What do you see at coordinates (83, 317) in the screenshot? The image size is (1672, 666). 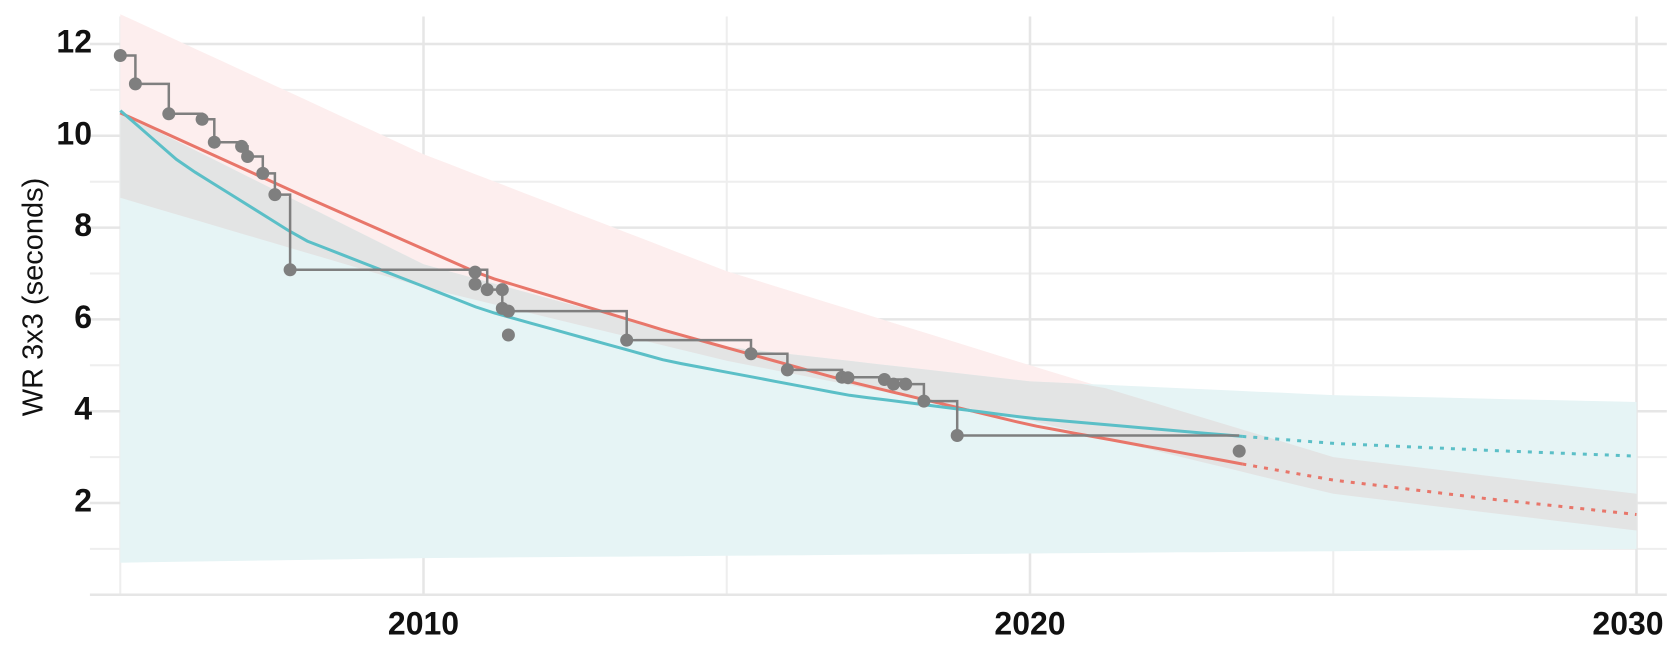 I see `y-tick-label: 6` at bounding box center [83, 317].